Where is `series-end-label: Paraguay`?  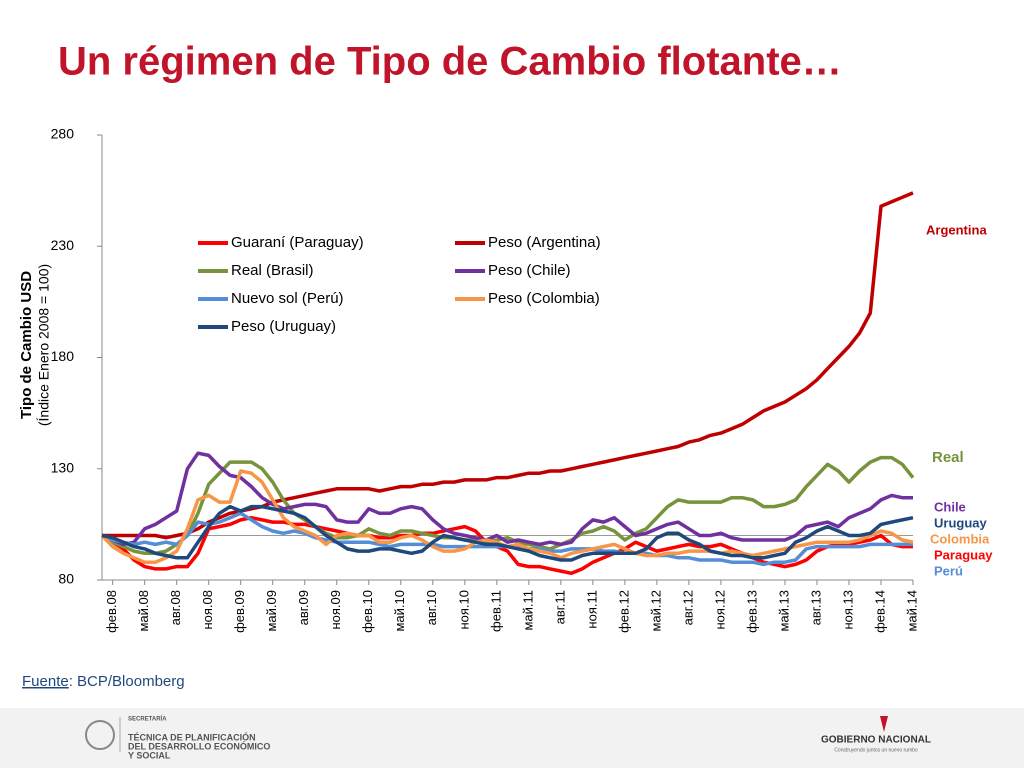
series-end-label: Paraguay is located at coordinates (963, 554).